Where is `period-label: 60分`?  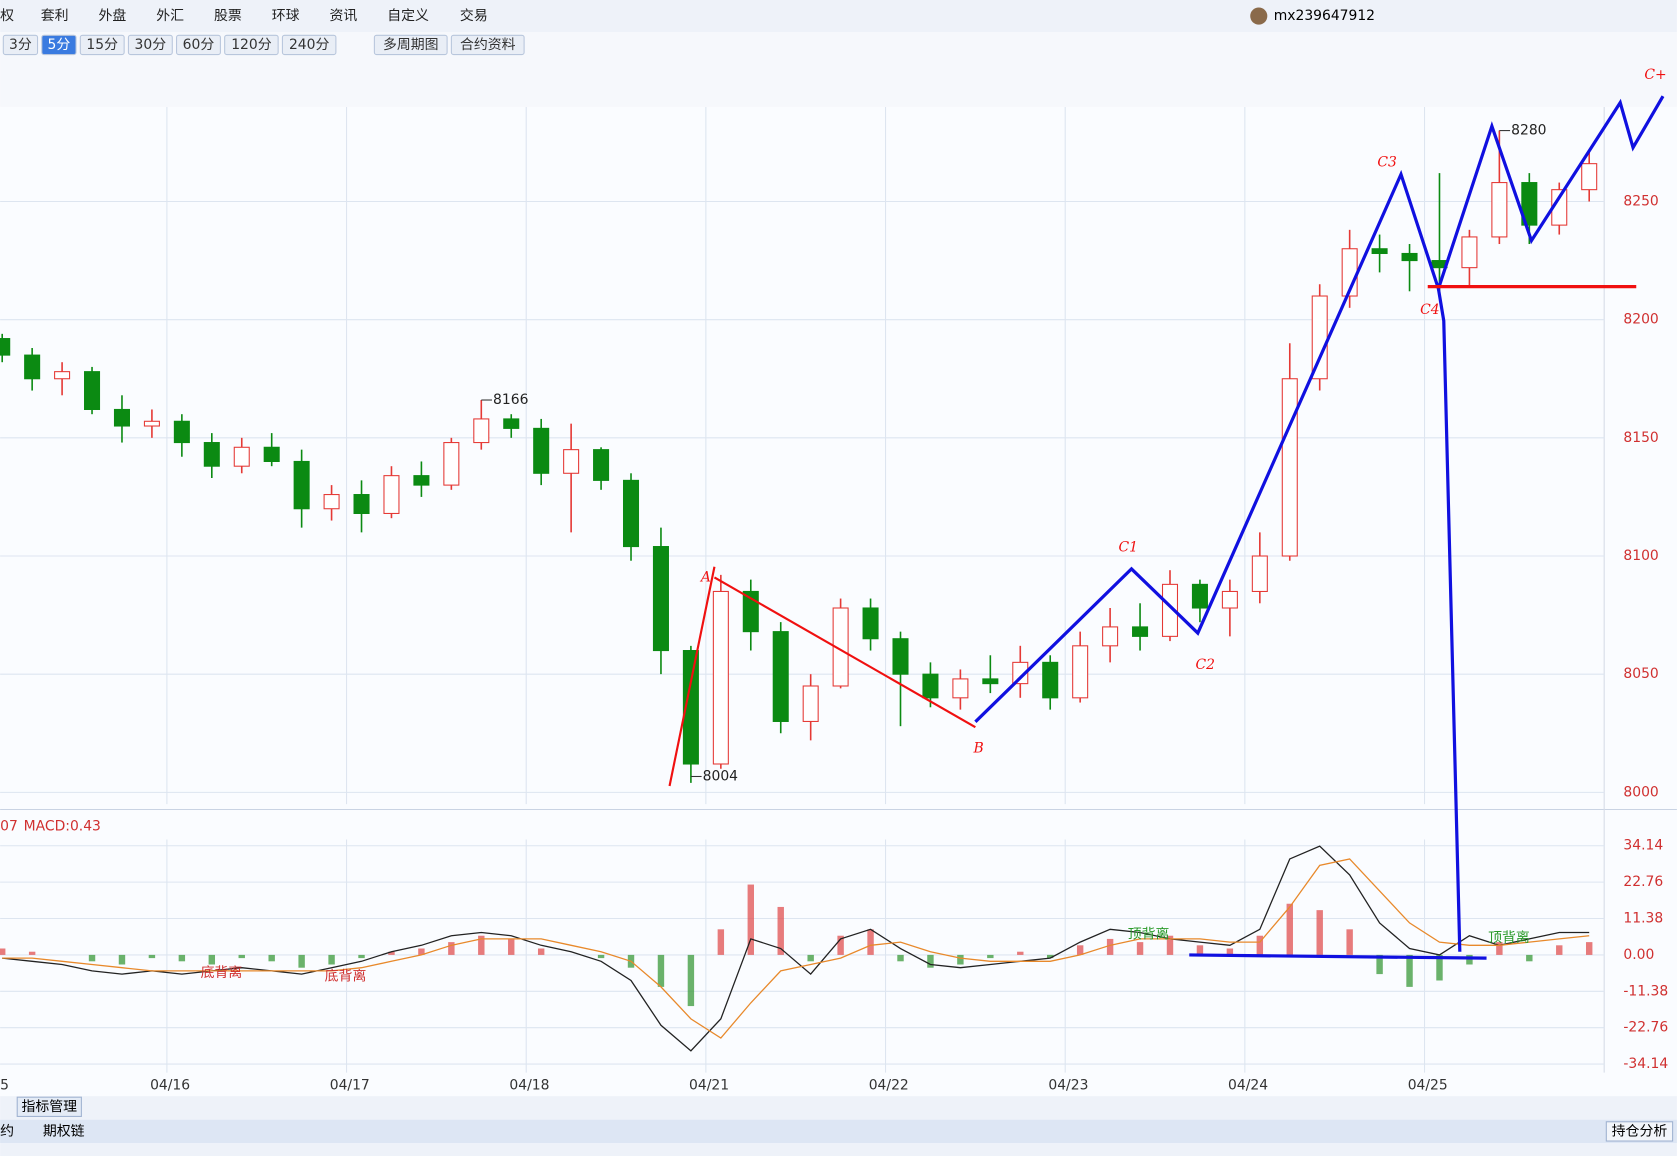 period-label: 60分 is located at coordinates (199, 45).